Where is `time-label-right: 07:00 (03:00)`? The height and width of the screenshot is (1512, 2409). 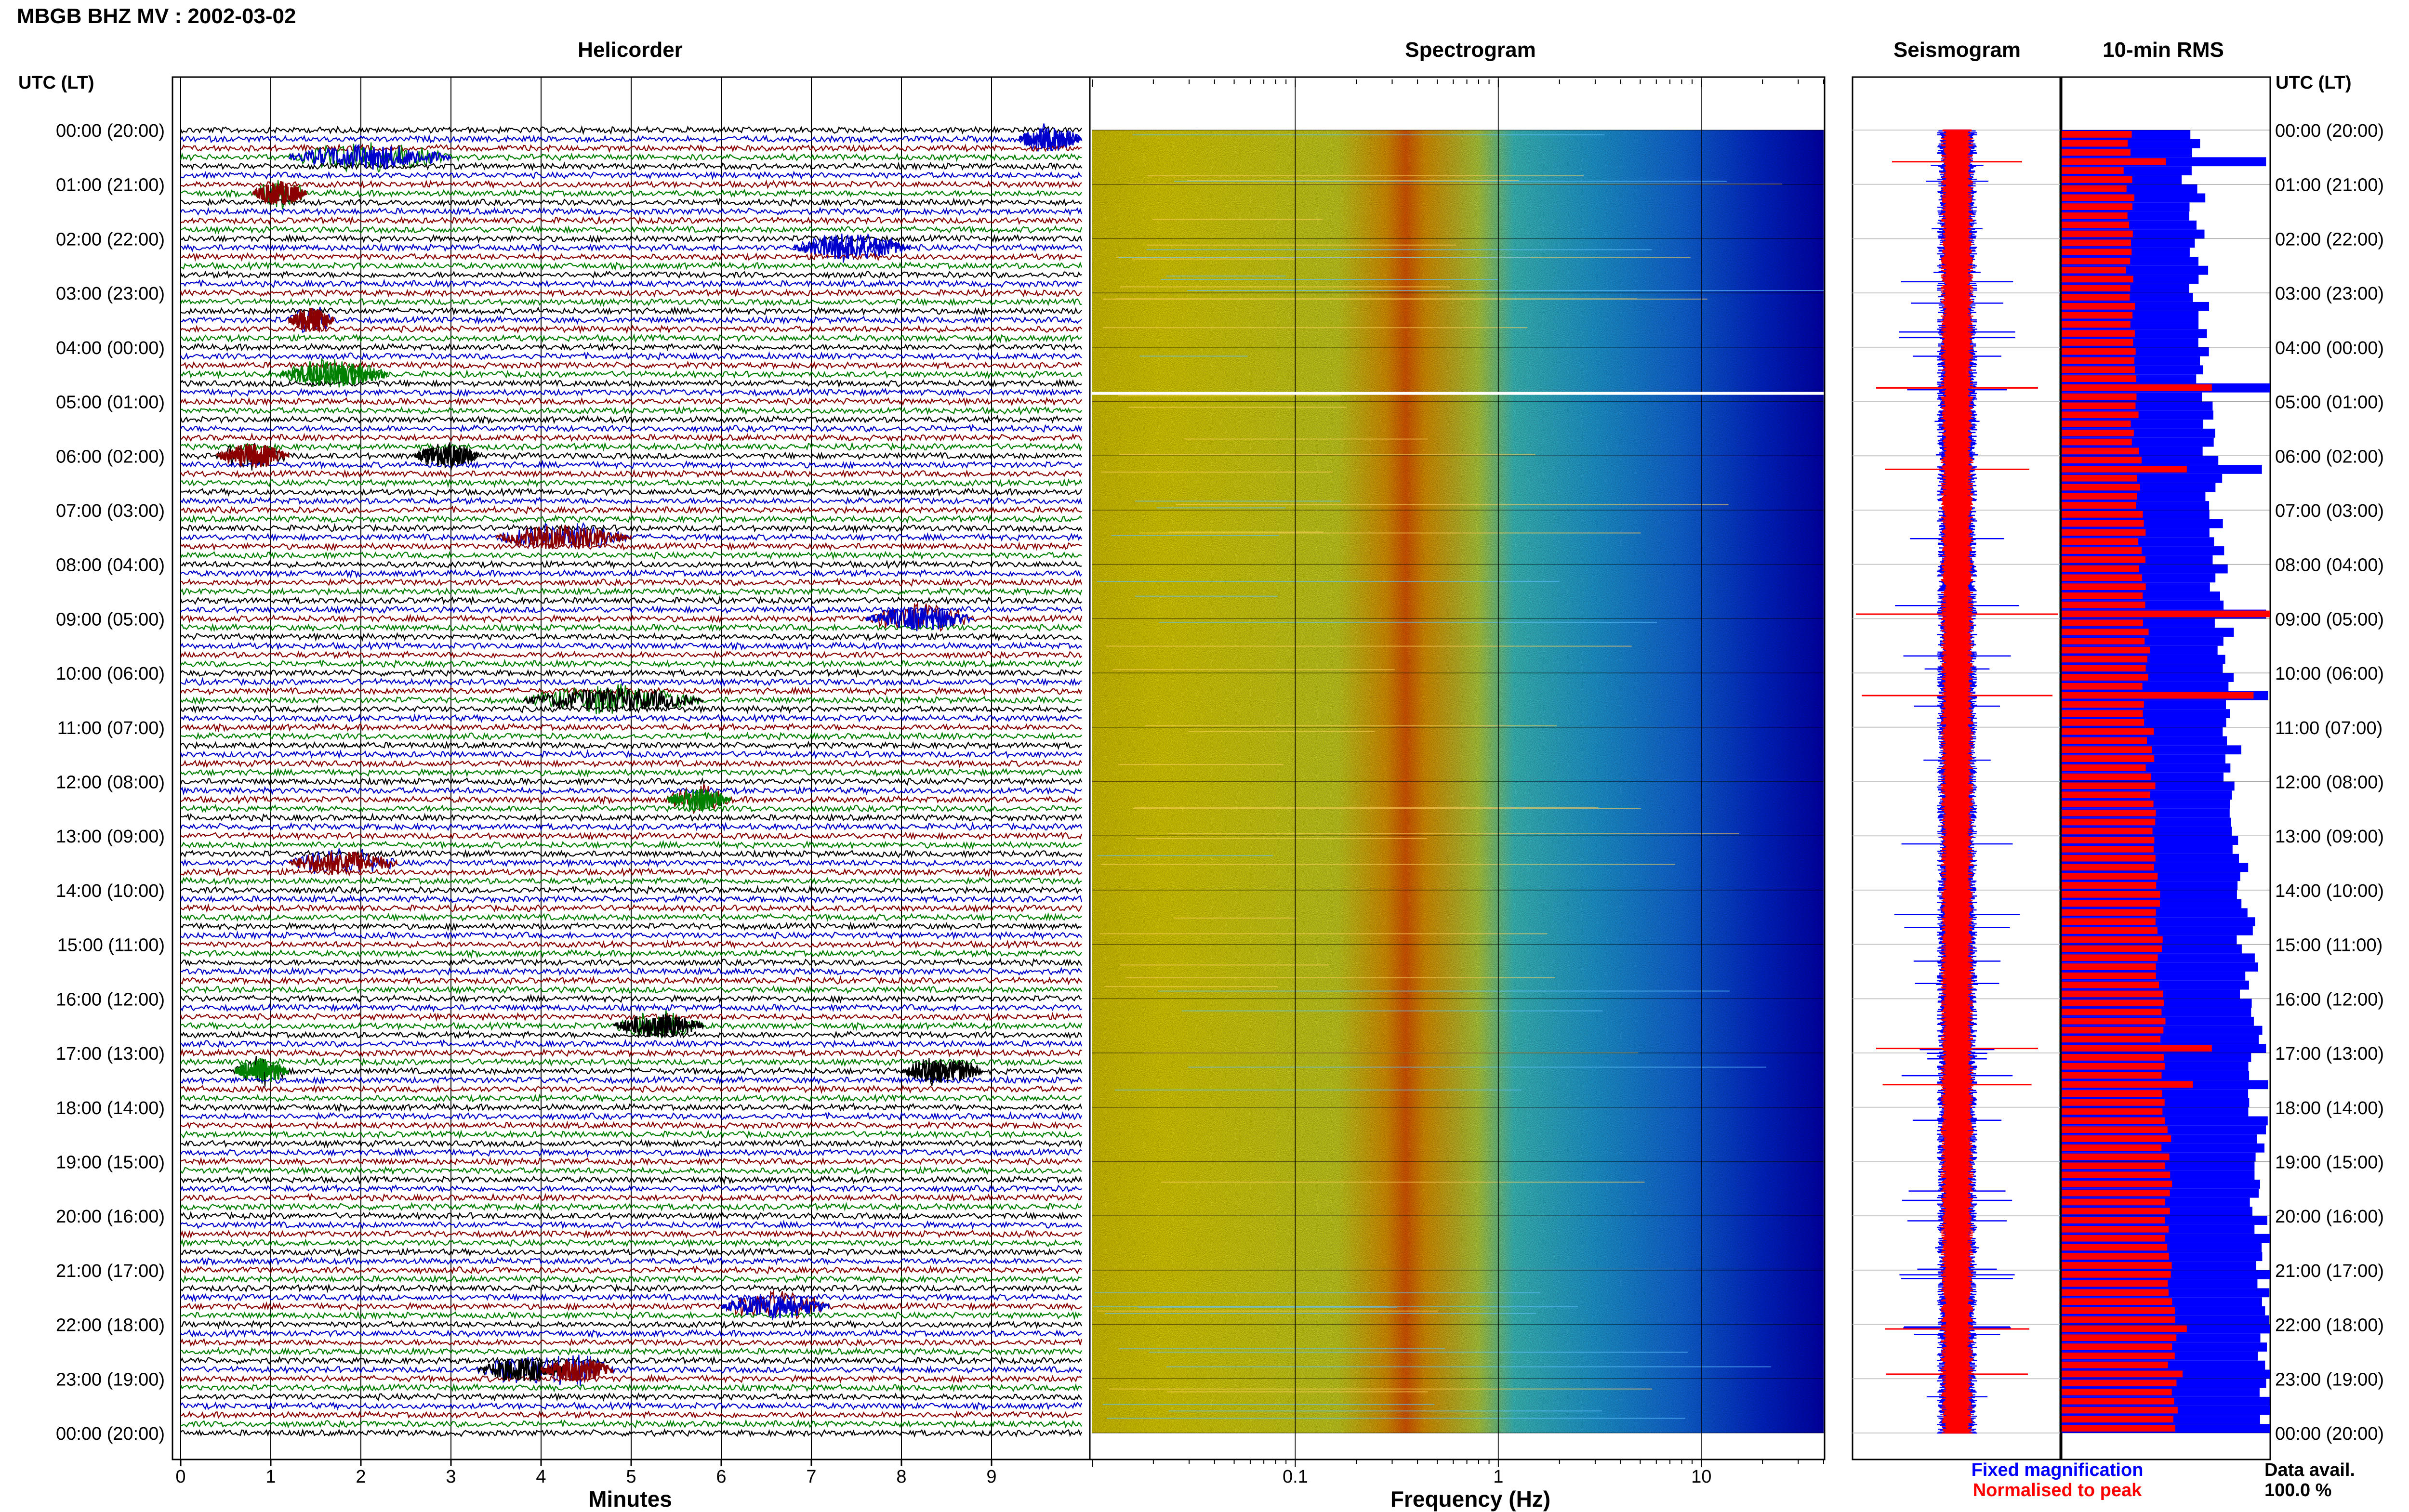
time-label-right: 07:00 (03:00) is located at coordinates (2329, 511).